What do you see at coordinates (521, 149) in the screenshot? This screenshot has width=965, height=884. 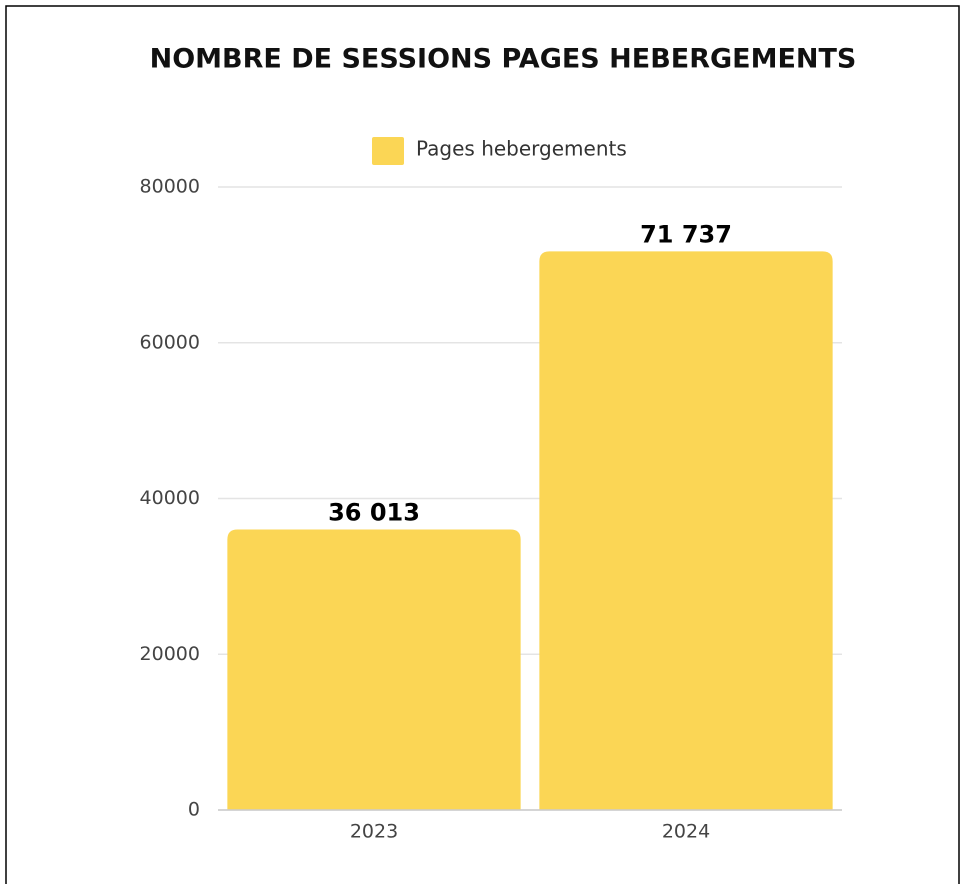 I see `legend-label: Pages hebergements` at bounding box center [521, 149].